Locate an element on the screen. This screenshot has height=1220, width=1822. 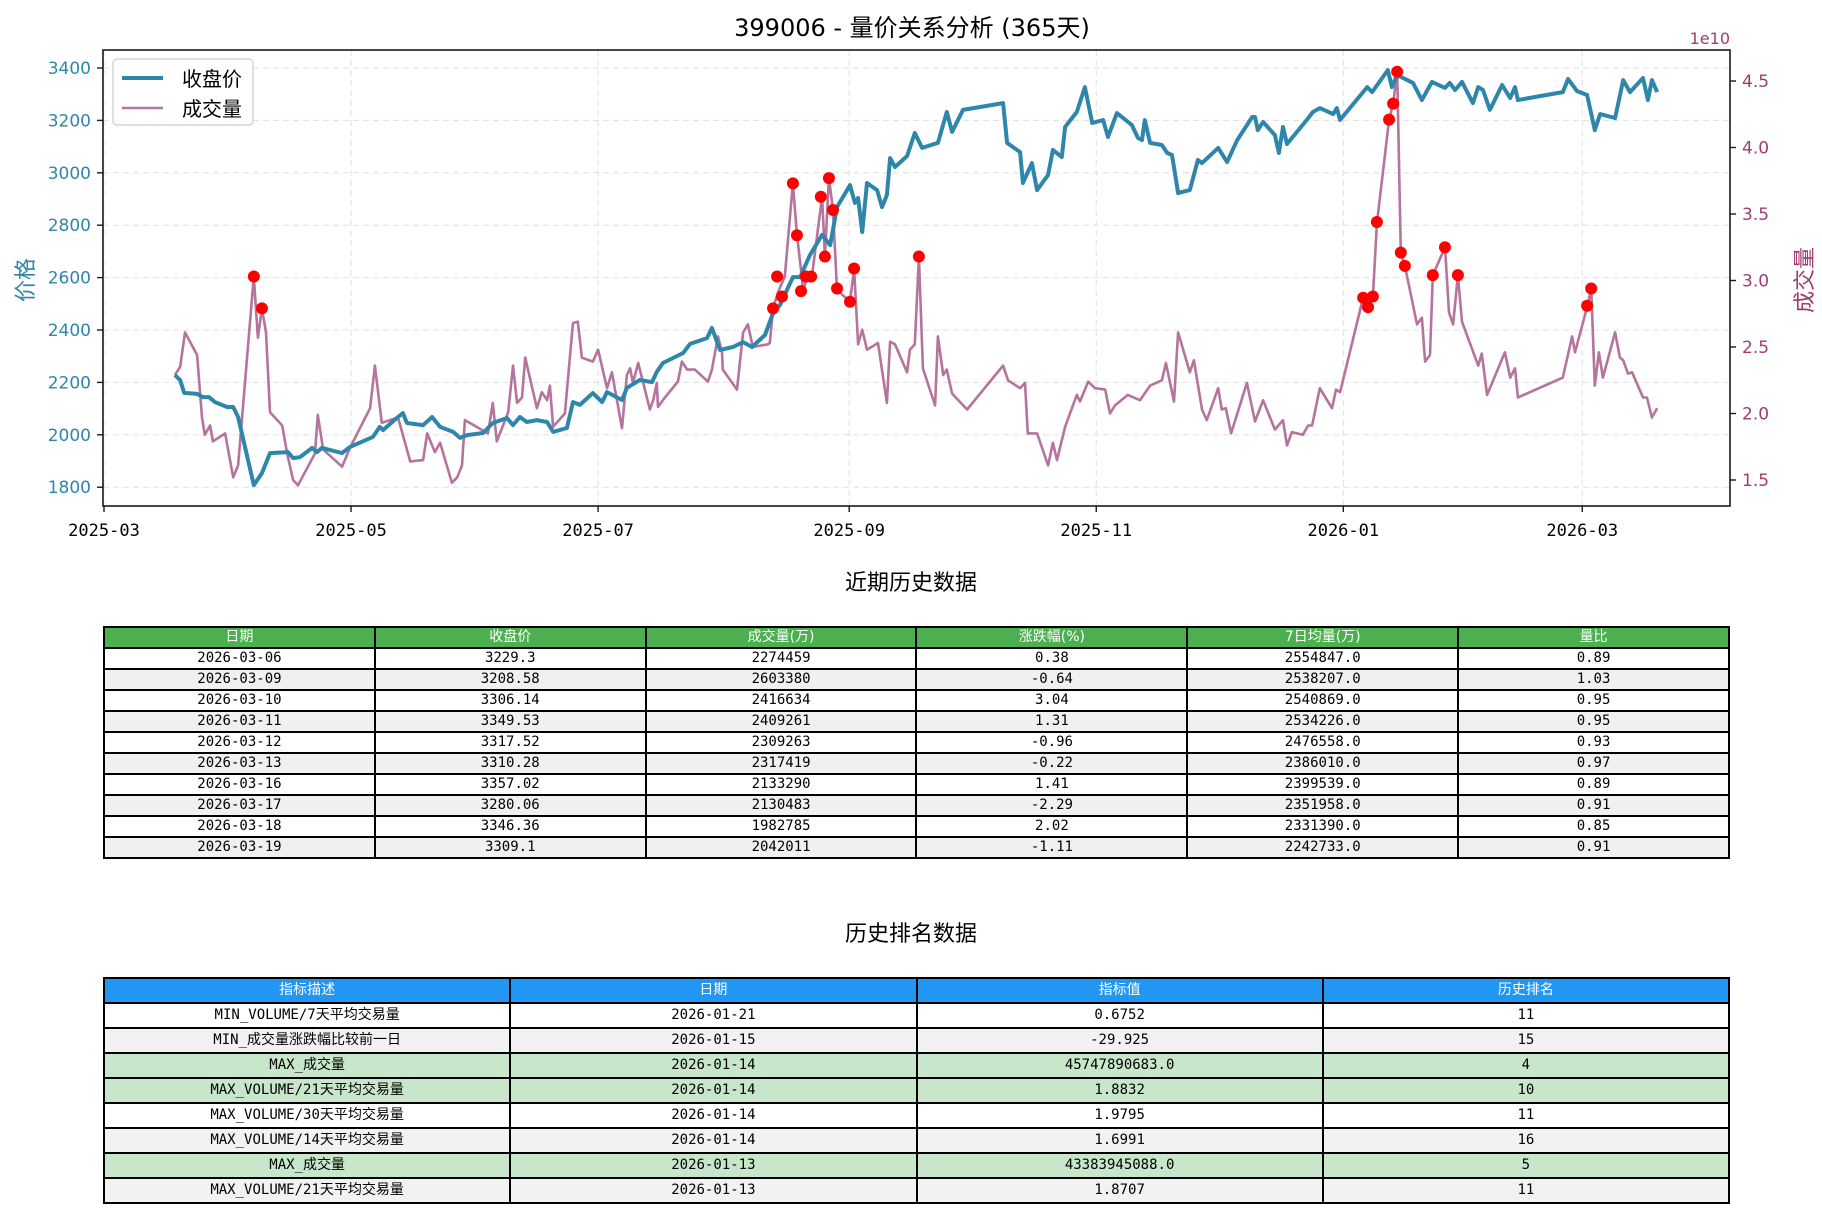
table-cell: -29.925 is located at coordinates (1119, 1040).